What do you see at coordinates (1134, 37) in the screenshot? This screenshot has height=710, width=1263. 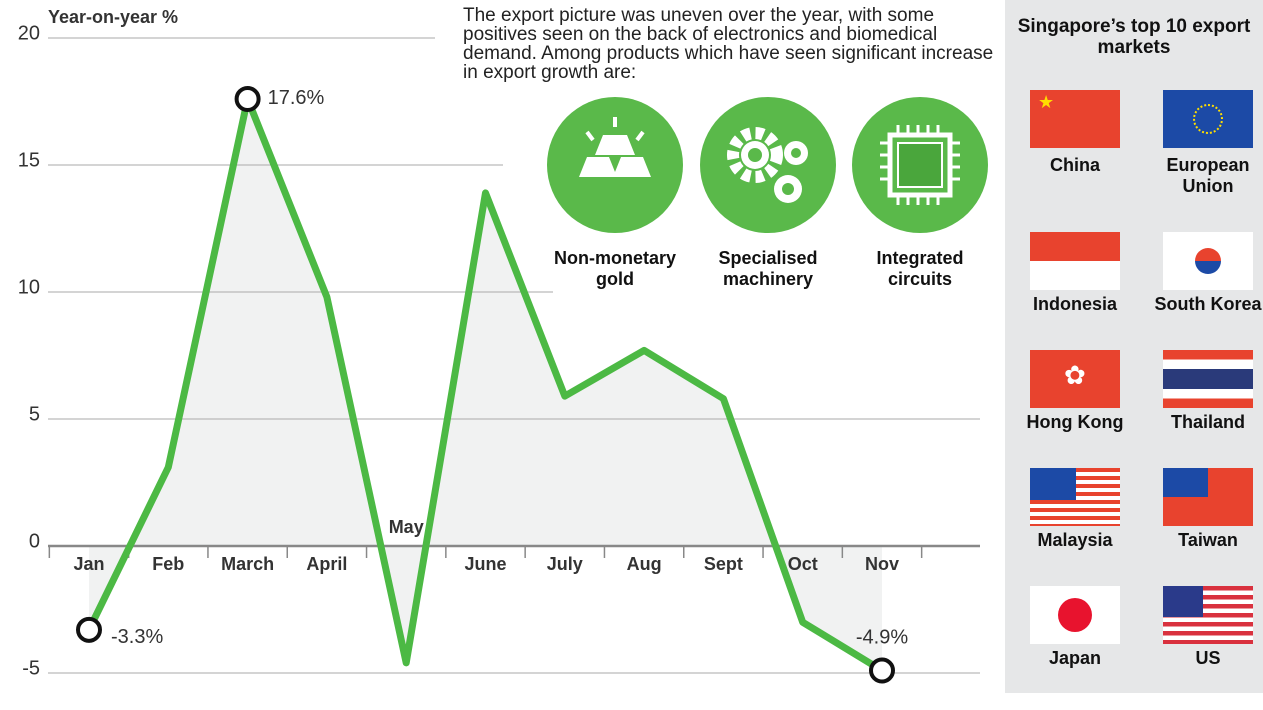 I see `panel-title: Singapore’s top 10 export markets` at bounding box center [1134, 37].